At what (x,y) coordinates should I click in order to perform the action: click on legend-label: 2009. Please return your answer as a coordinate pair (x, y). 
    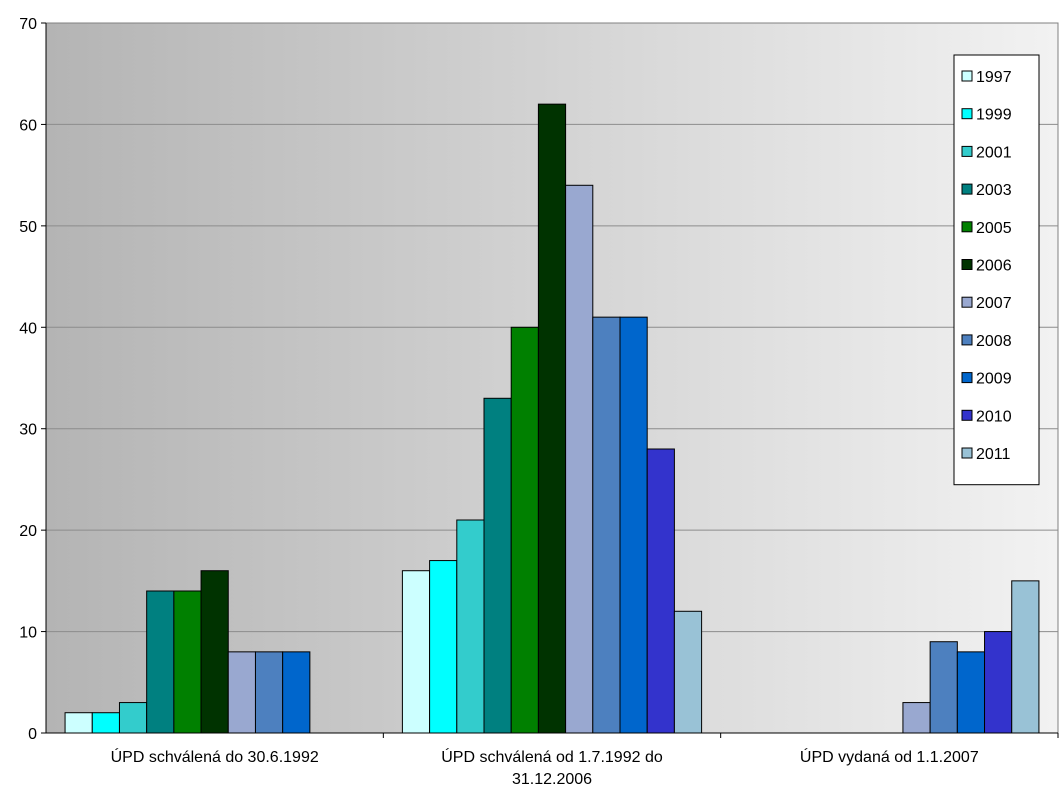
    Looking at the image, I should click on (994, 379).